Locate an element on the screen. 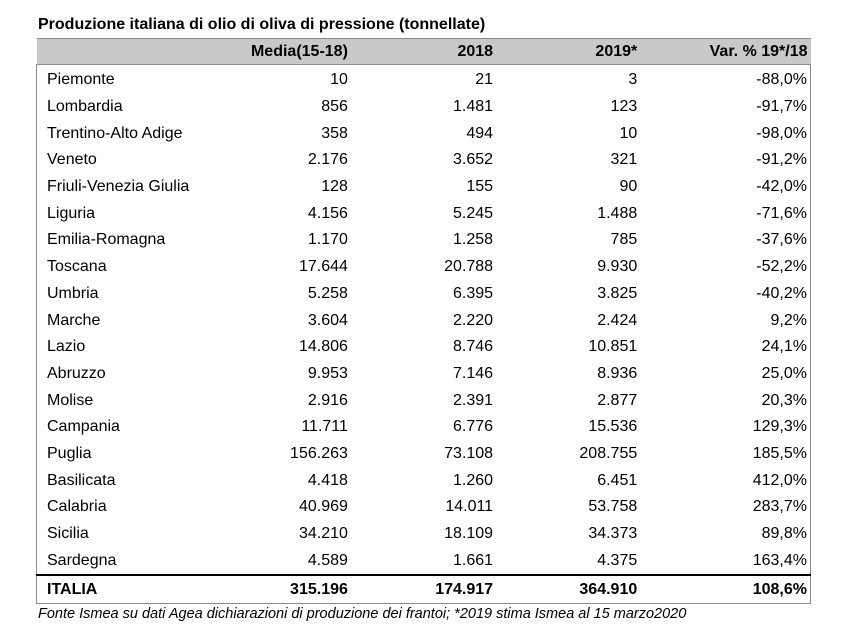 This screenshot has width=846, height=631. media-cell: 4.589 is located at coordinates (327, 560).